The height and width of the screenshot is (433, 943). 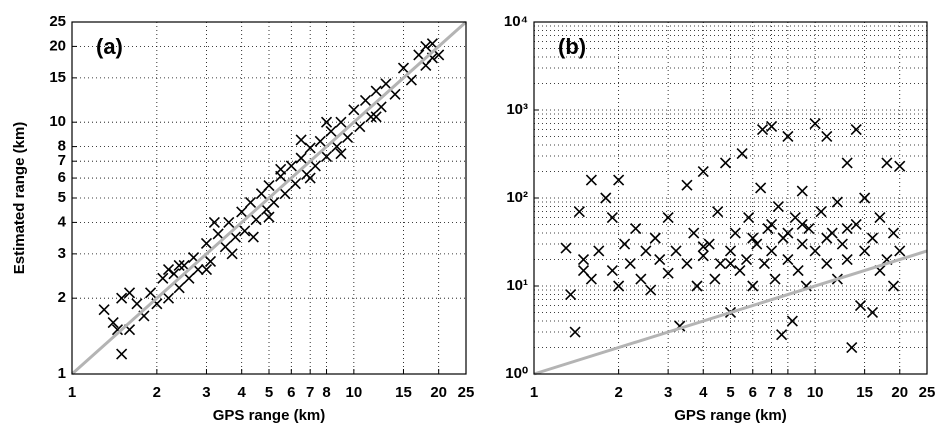 What do you see at coordinates (353, 392) in the screenshot?
I see `x-tick-label: 10` at bounding box center [353, 392].